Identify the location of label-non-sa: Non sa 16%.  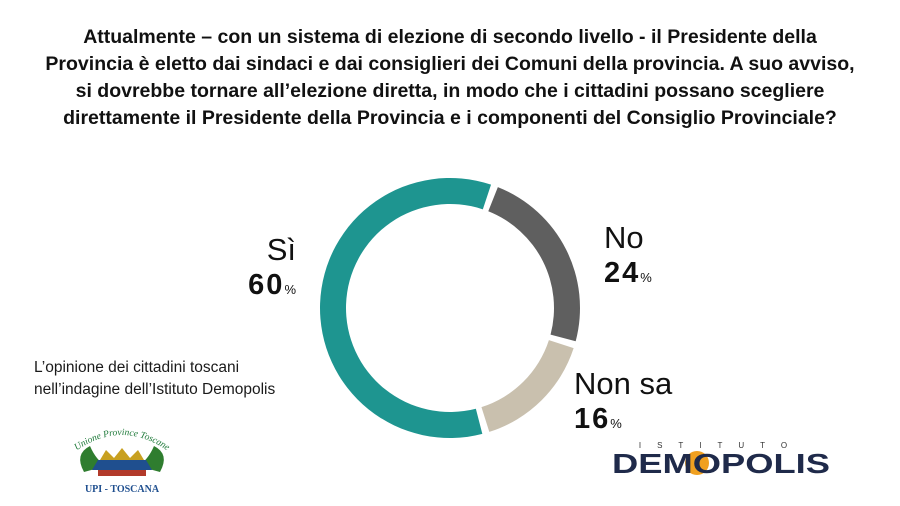
(623, 403).